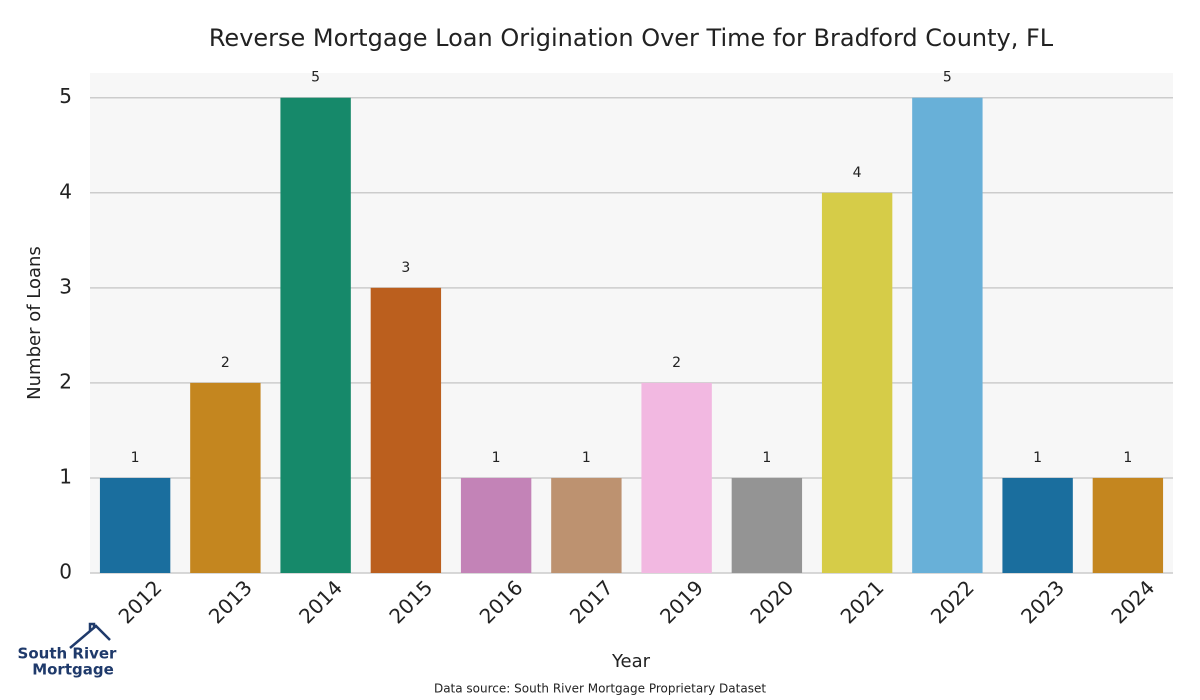  What do you see at coordinates (73, 670) in the screenshot?
I see `logo-text: Mortgage` at bounding box center [73, 670].